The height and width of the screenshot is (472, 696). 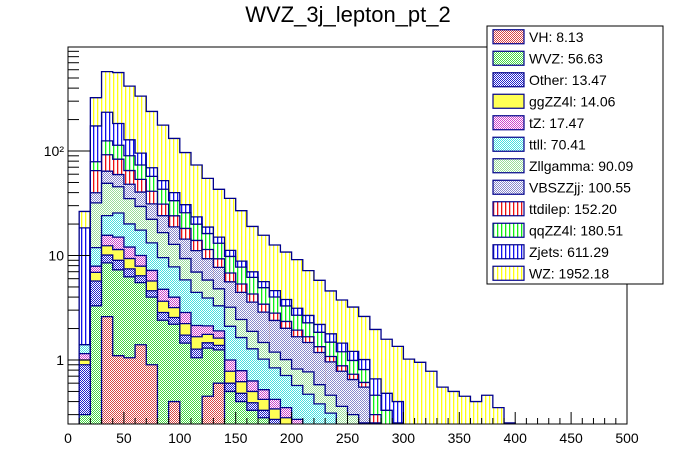 I want to click on bar-tz, so click(x=297, y=421).